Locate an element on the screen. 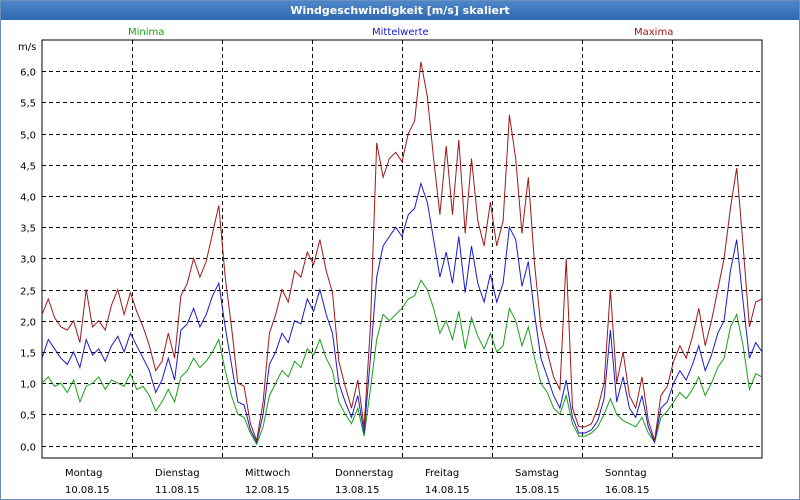 This screenshot has height=500, width=800. y-tick-label: 1,0 is located at coordinates (28, 385).